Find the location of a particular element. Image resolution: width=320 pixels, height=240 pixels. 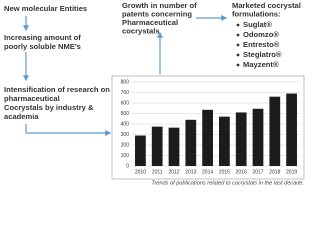

list-item: Mayzent® is located at coordinates (261, 64).